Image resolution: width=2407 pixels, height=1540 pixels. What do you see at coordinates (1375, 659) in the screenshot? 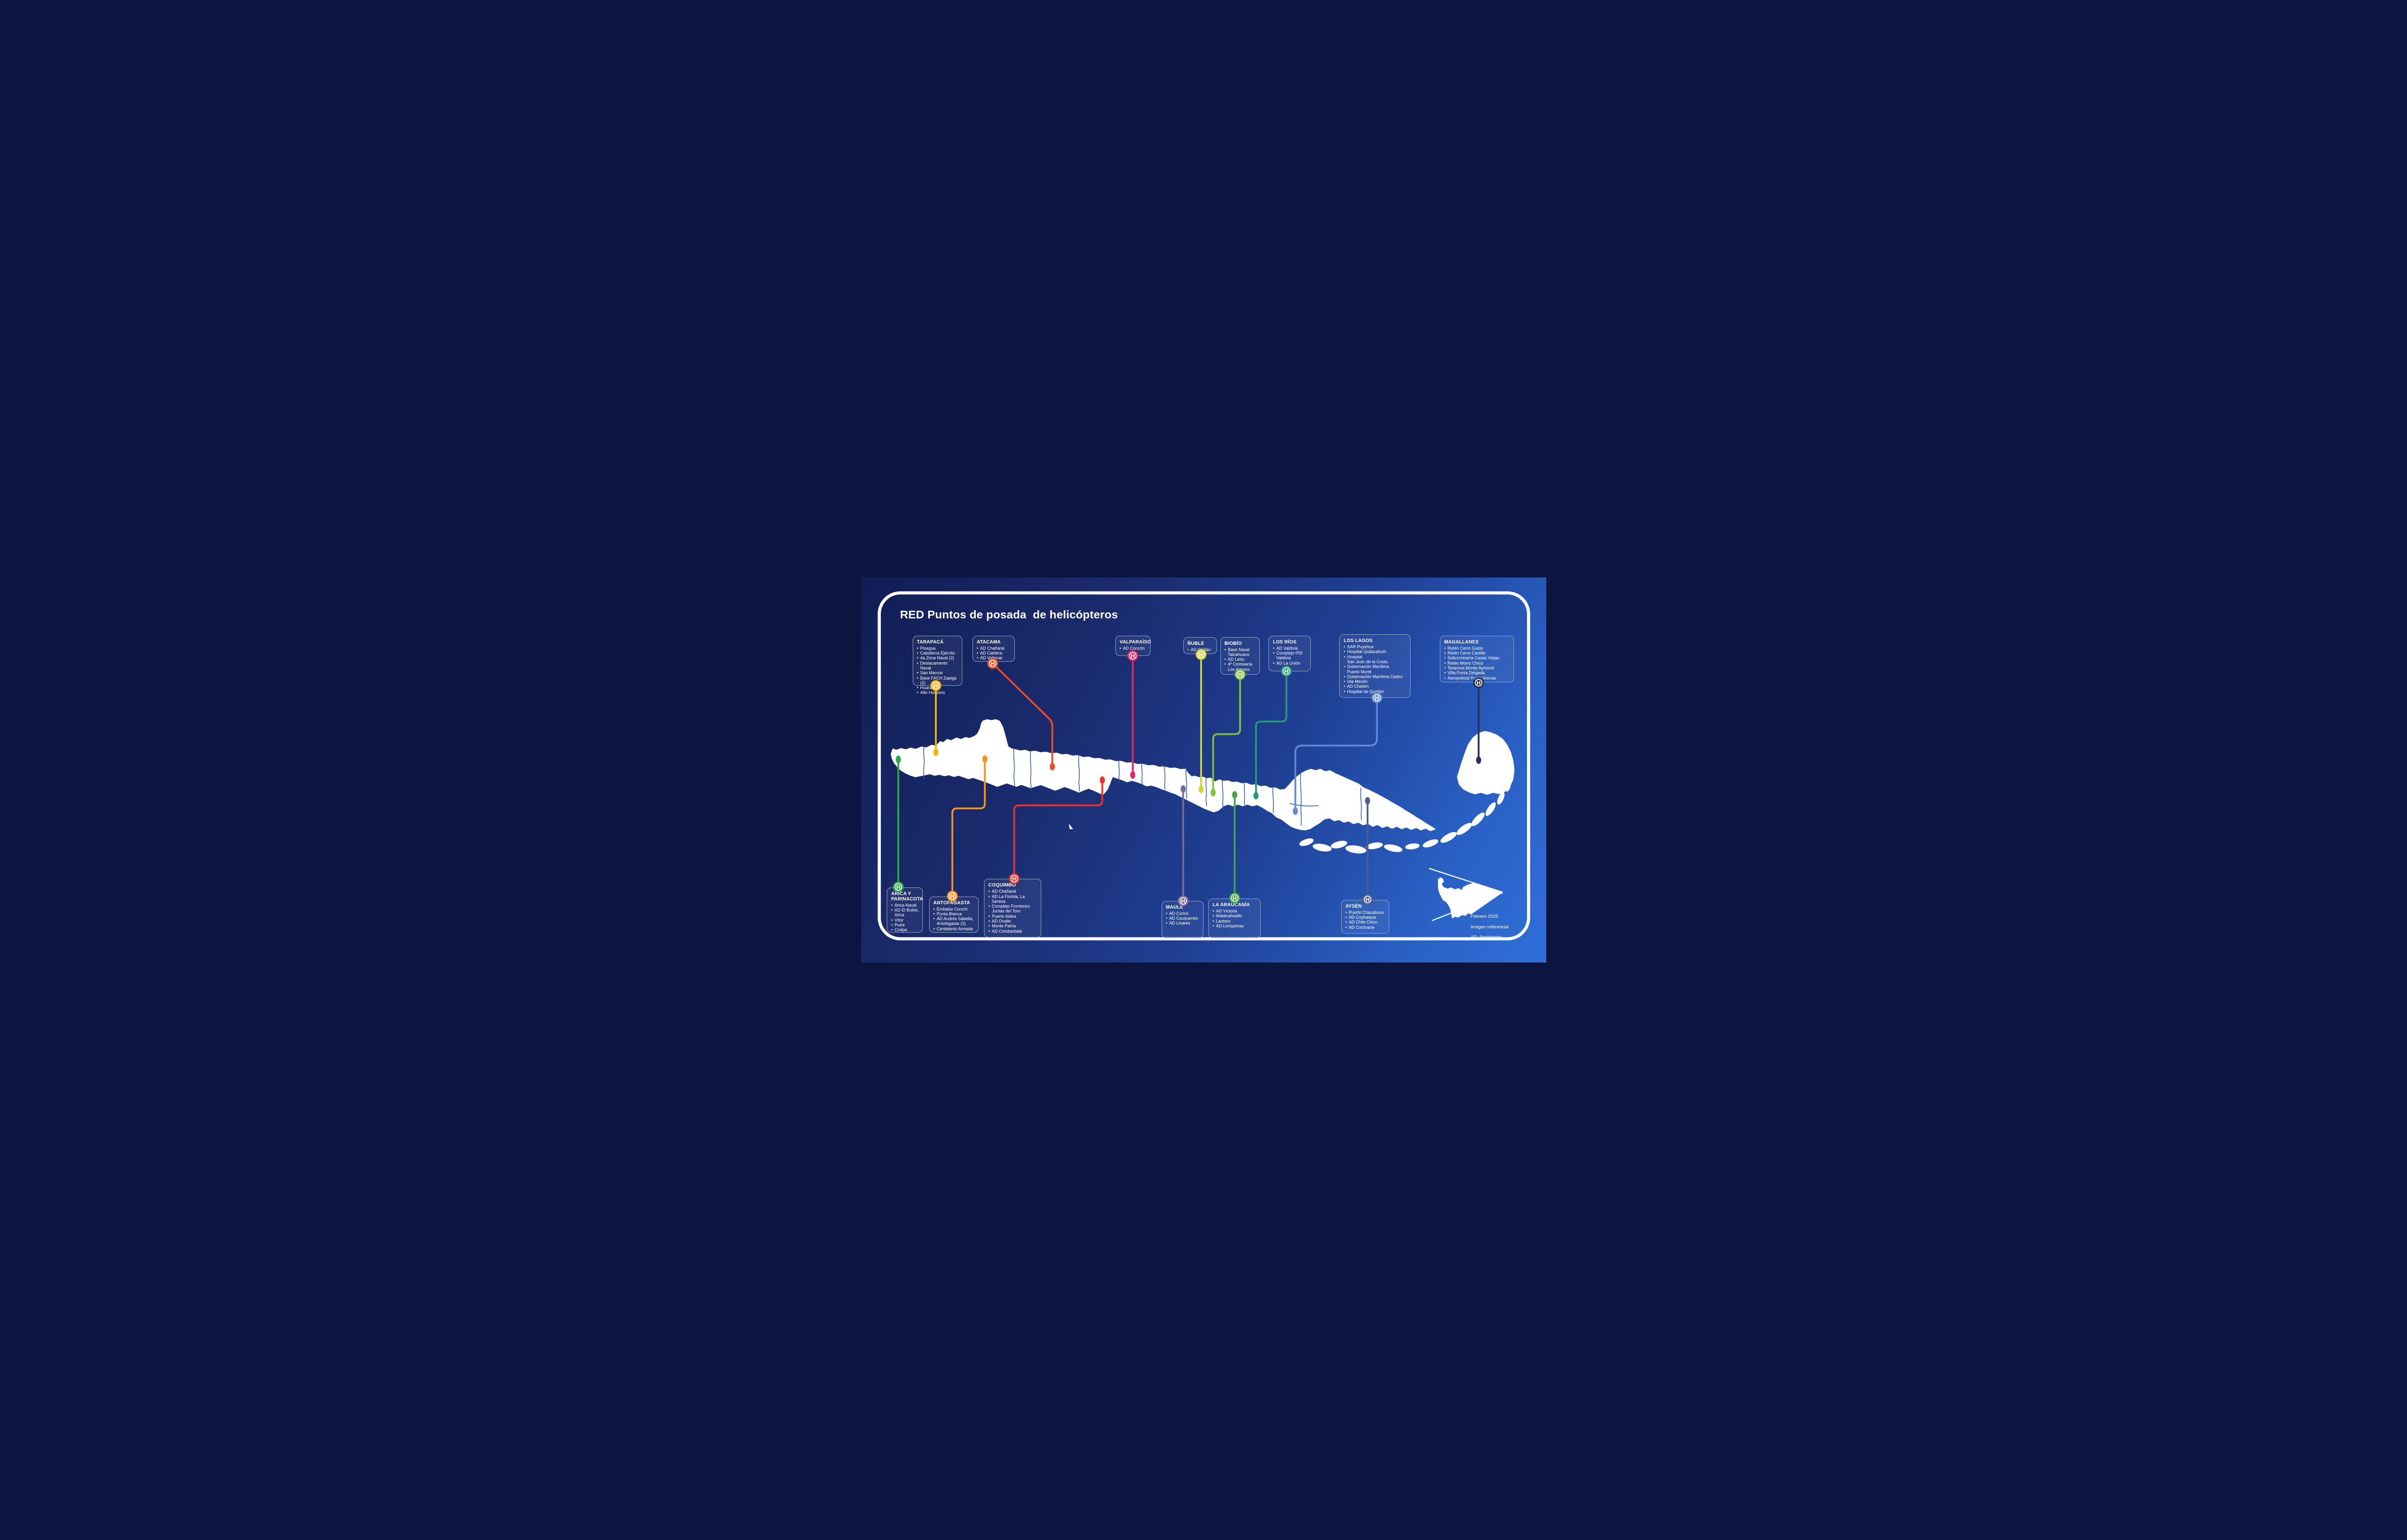
I see `site-item: • Hospital San Juan de la Costa` at bounding box center [1375, 659].